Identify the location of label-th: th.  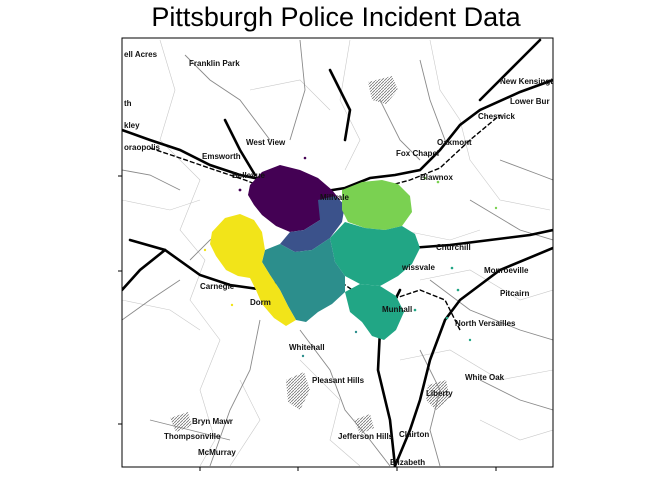
(128, 103).